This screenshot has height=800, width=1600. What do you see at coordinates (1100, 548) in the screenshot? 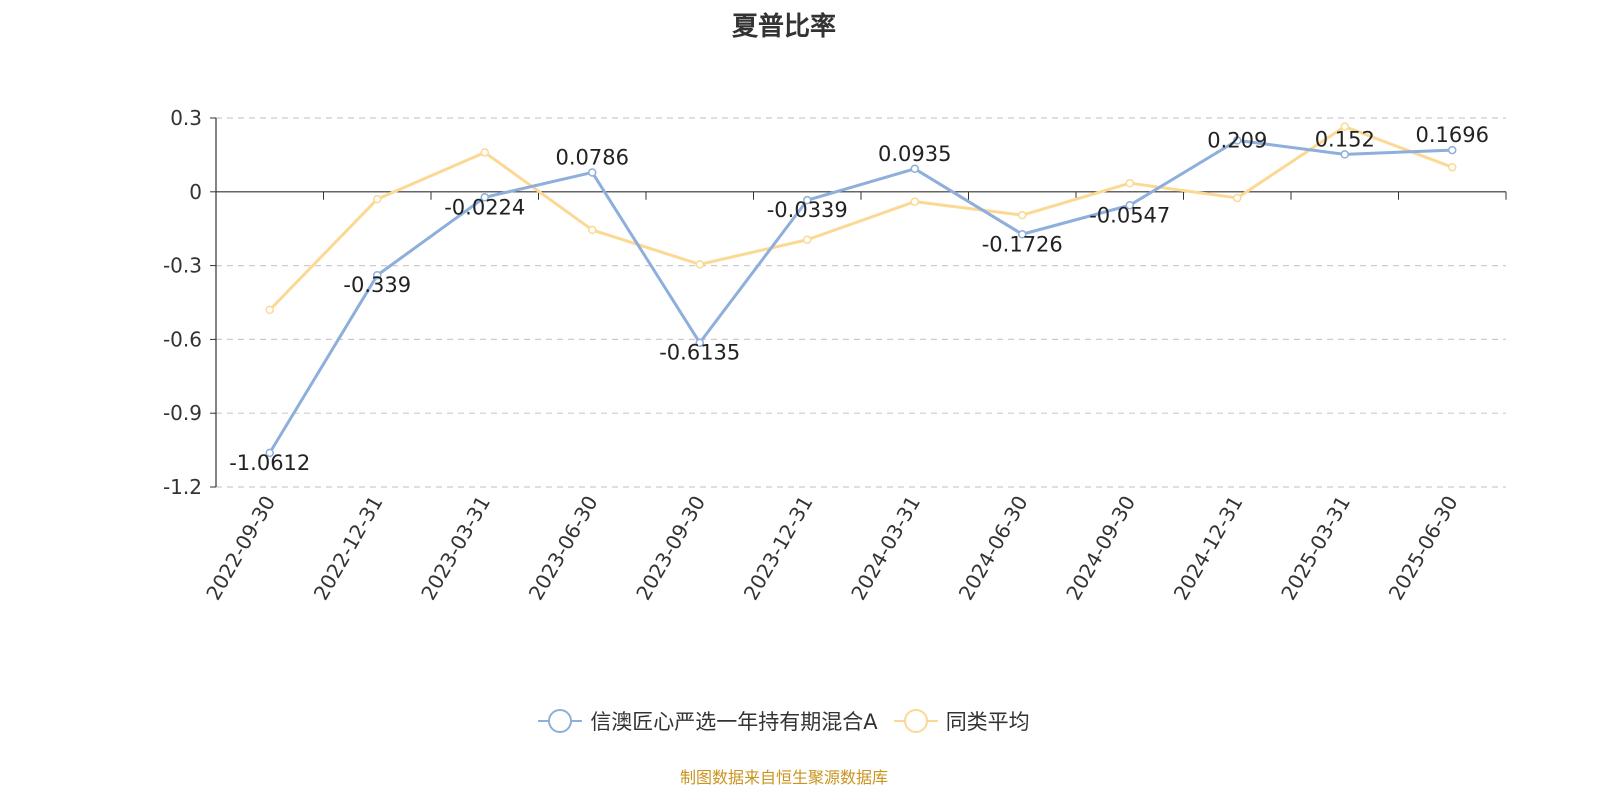
I see `x-tick-label: 2024-09-30` at bounding box center [1100, 548].